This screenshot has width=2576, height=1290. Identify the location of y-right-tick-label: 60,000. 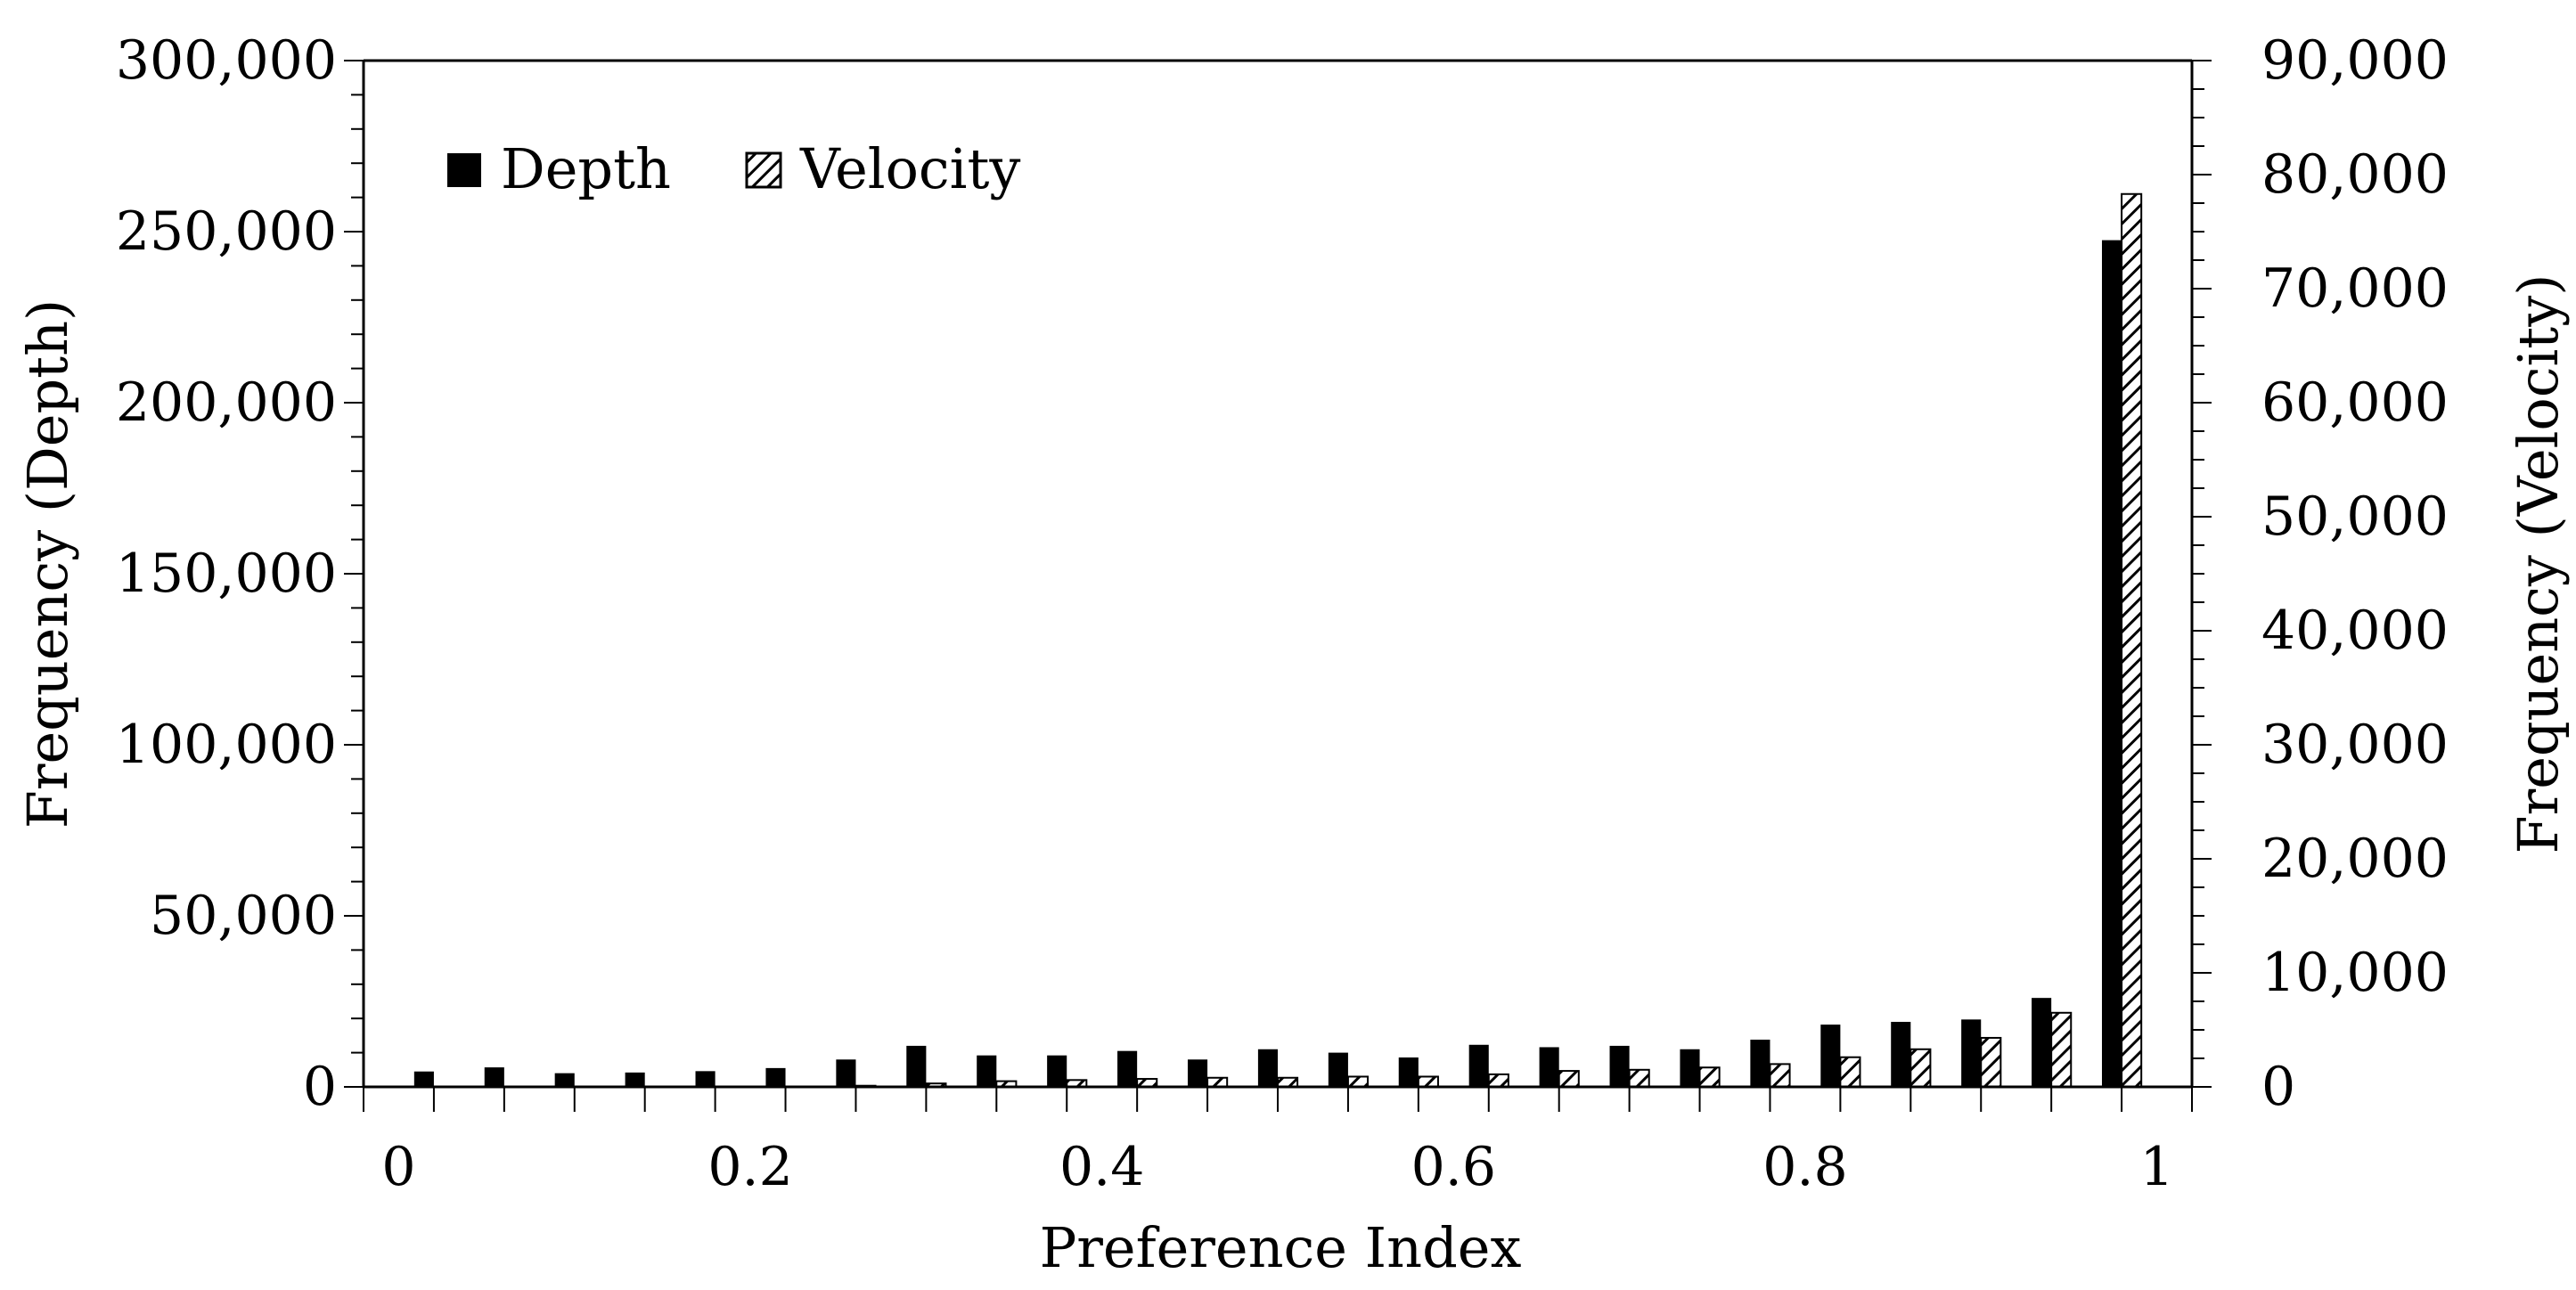
(2355, 402).